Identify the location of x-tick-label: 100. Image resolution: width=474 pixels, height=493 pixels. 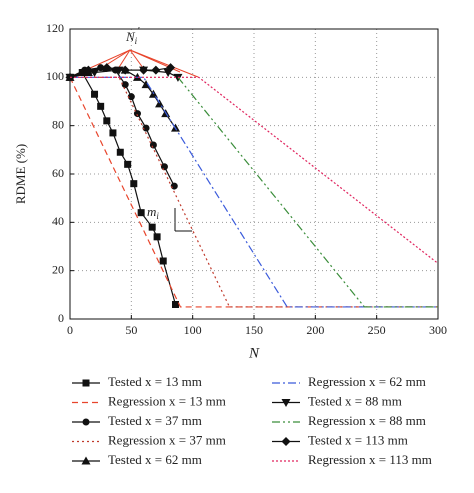
(193, 330).